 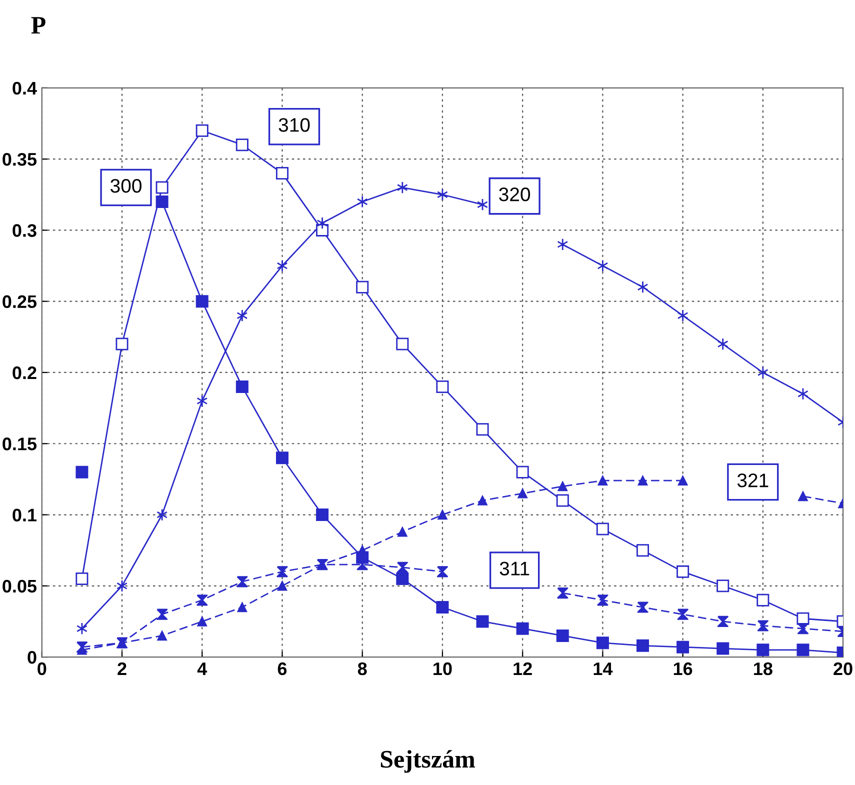 What do you see at coordinates (294, 125) in the screenshot?
I see `series-label: 310` at bounding box center [294, 125].